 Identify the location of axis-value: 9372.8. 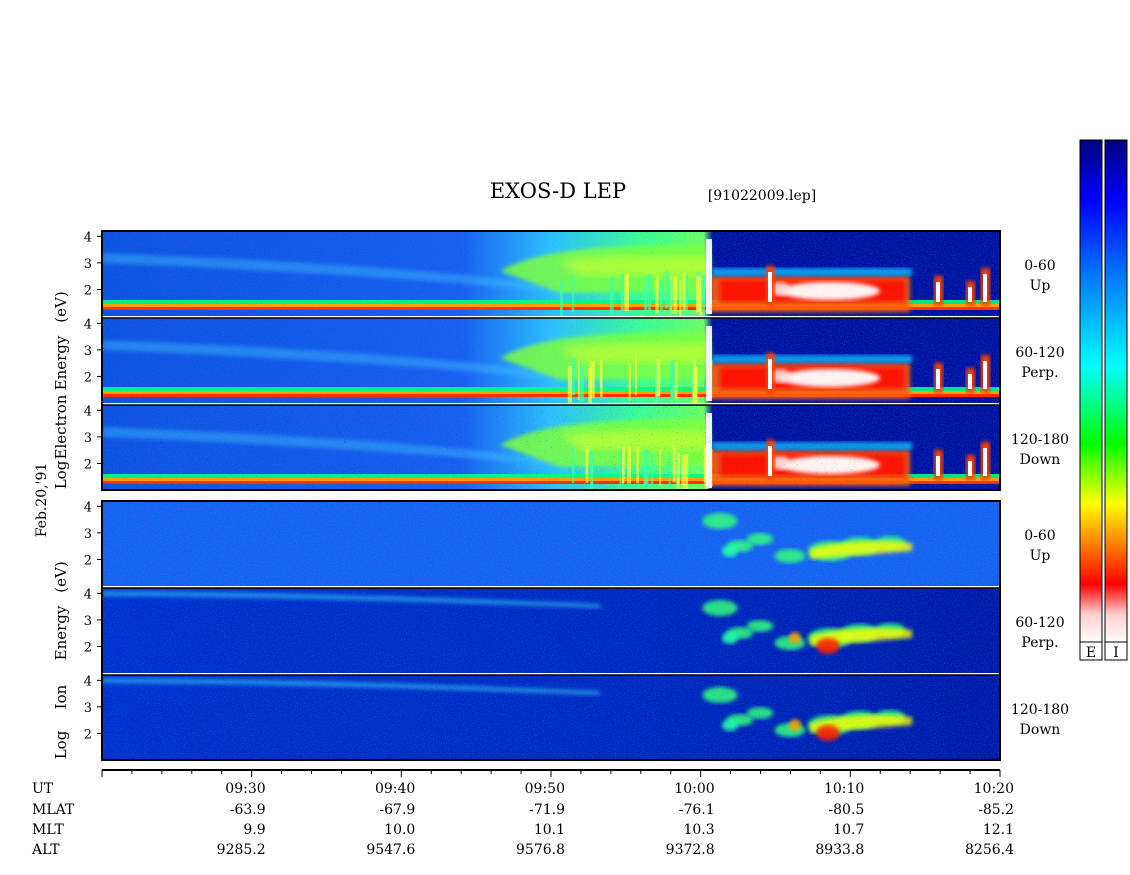
(690, 850).